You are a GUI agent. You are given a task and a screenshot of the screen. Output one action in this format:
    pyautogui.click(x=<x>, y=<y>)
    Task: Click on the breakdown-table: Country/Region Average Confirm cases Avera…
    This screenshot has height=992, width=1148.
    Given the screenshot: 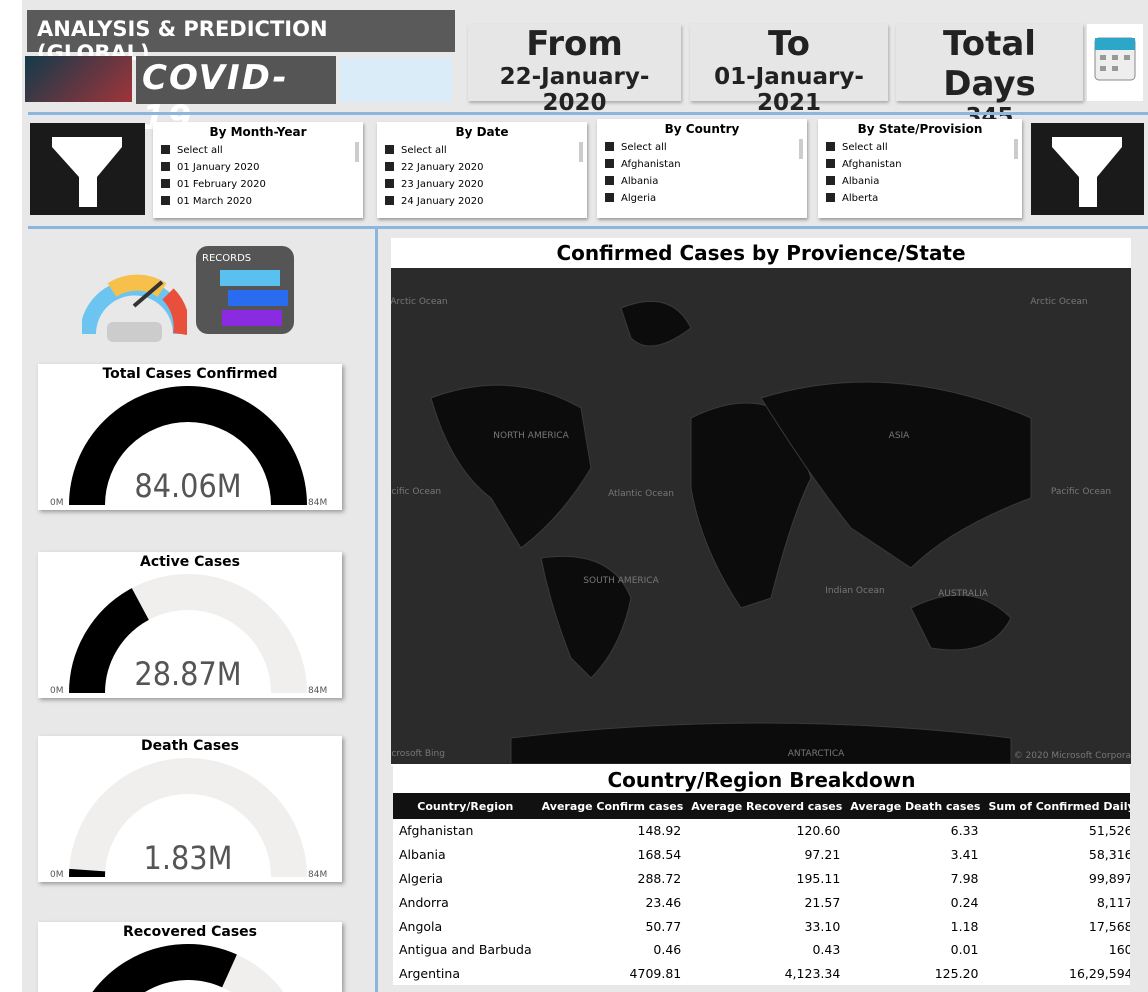 What is the action you would take?
    pyautogui.click(x=761, y=889)
    